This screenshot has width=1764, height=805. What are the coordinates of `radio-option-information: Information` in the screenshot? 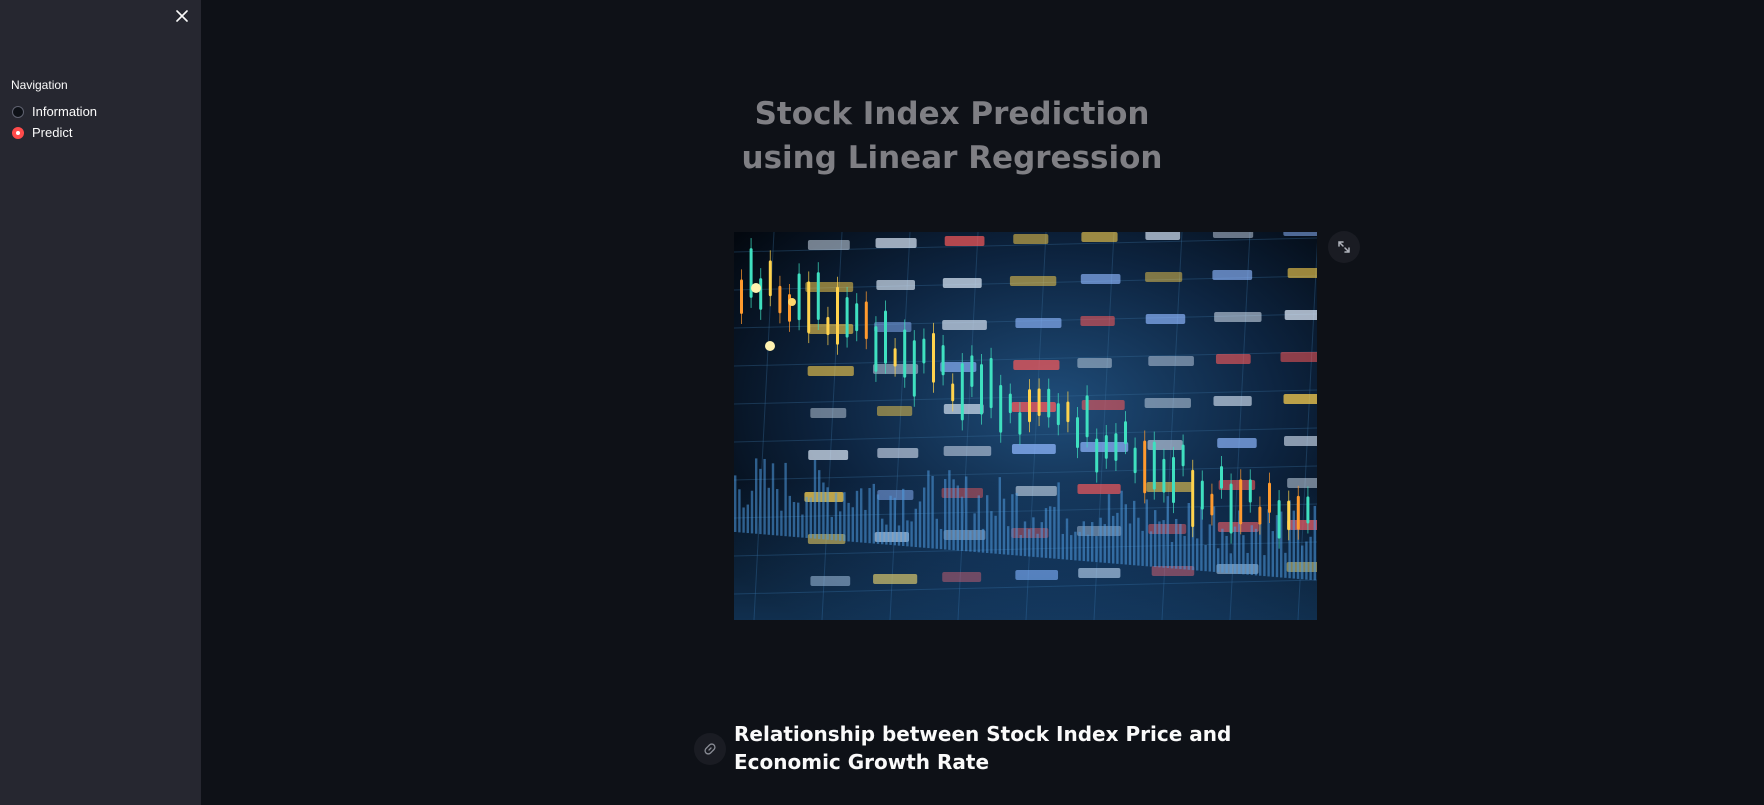 It's located at (54, 111).